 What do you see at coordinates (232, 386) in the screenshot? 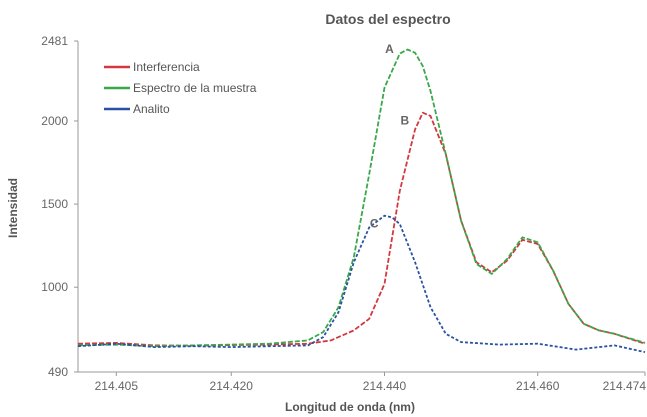
I see `x-tick-label: 214.420` at bounding box center [232, 386].